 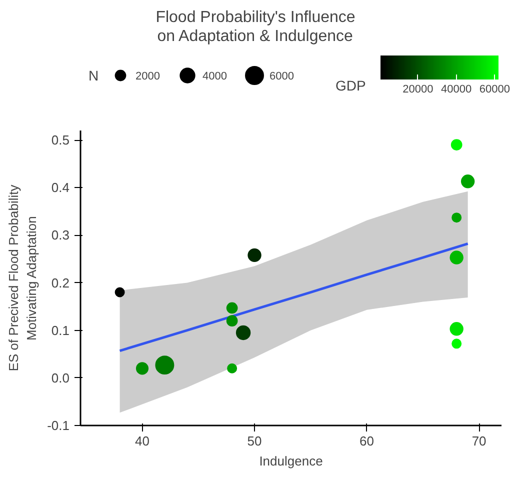 I want to click on color-bar-label: 40000, so click(x=456, y=90).